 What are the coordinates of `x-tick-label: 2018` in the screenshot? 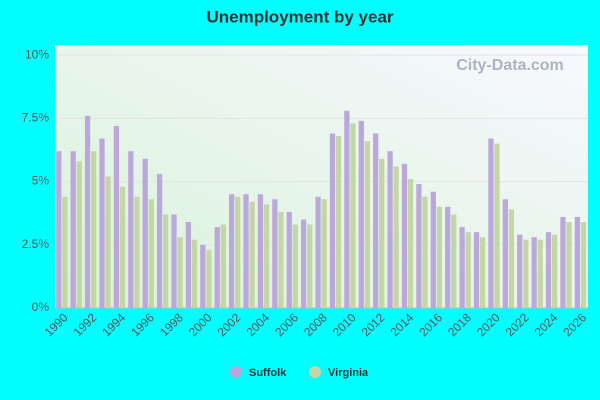 It's located at (459, 324).